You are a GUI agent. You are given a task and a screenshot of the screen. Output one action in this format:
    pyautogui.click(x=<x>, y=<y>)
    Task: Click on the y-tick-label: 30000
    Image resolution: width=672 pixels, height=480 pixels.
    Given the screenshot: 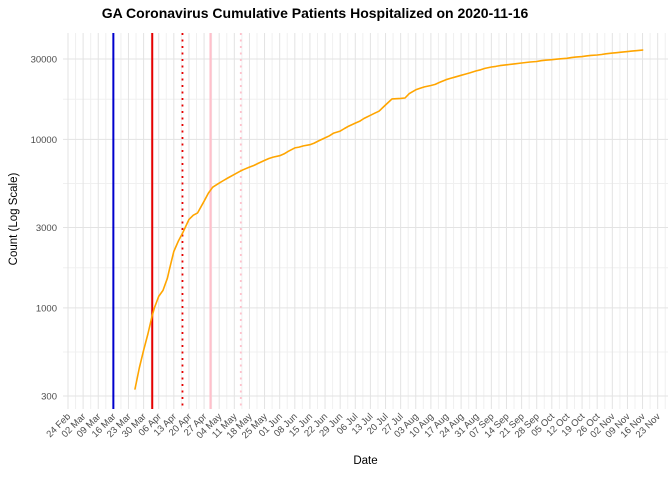 What is the action you would take?
    pyautogui.click(x=44, y=60)
    